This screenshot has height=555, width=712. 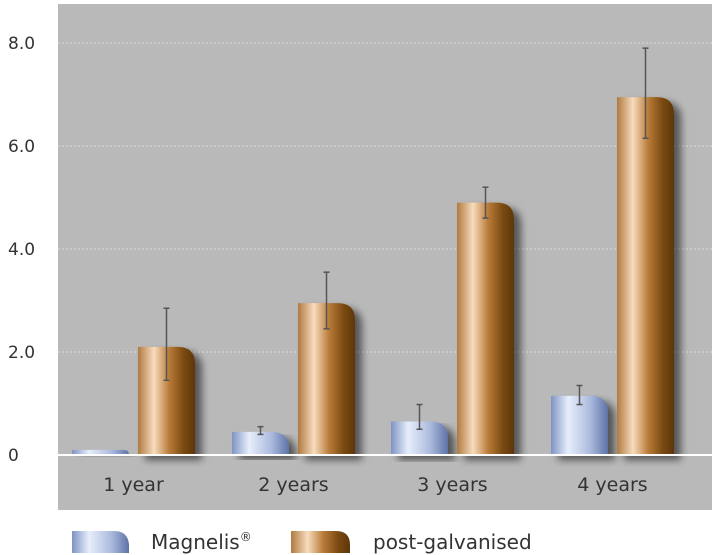 I want to click on x-category-label: 4 years, so click(x=612, y=485).